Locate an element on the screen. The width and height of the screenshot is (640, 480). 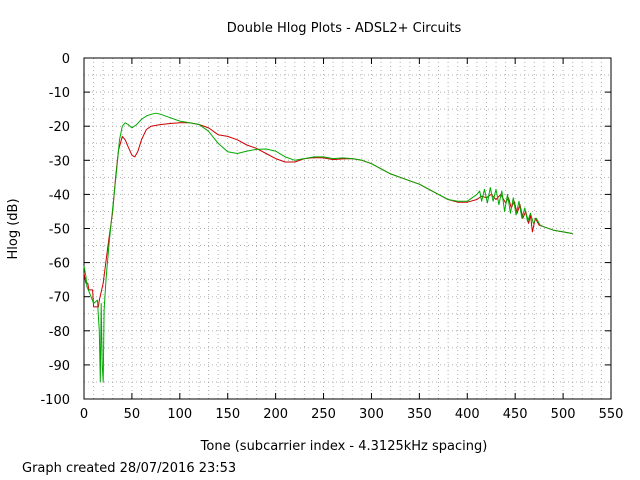
x-tick-label: 300 is located at coordinates (371, 414).